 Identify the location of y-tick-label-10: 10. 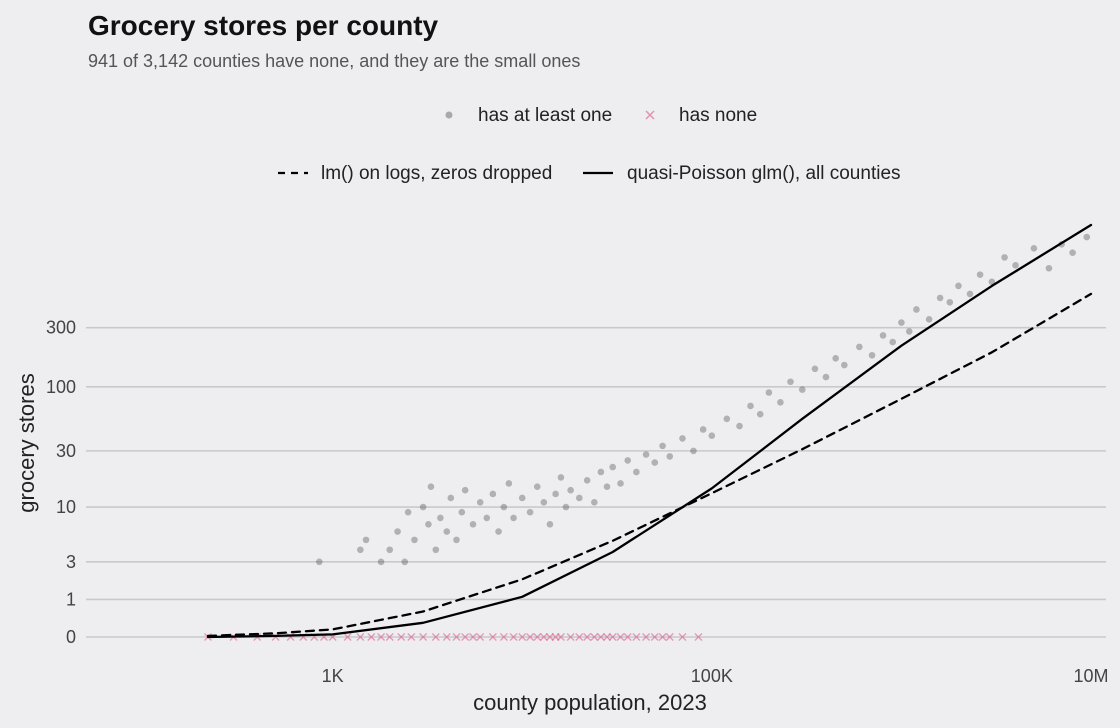
(66, 507).